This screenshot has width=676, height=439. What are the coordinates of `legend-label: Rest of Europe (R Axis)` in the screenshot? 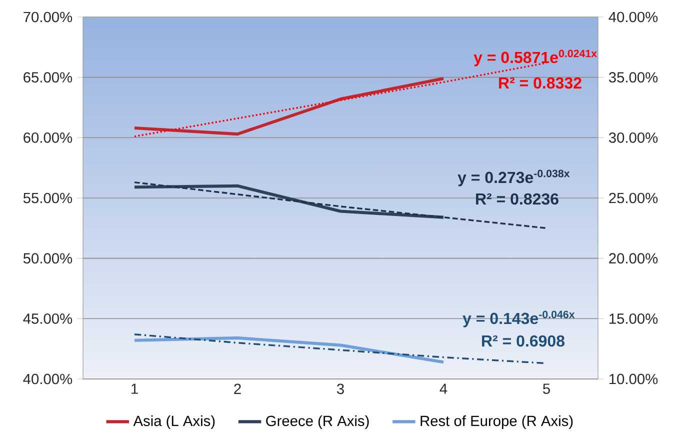 It's located at (496, 422).